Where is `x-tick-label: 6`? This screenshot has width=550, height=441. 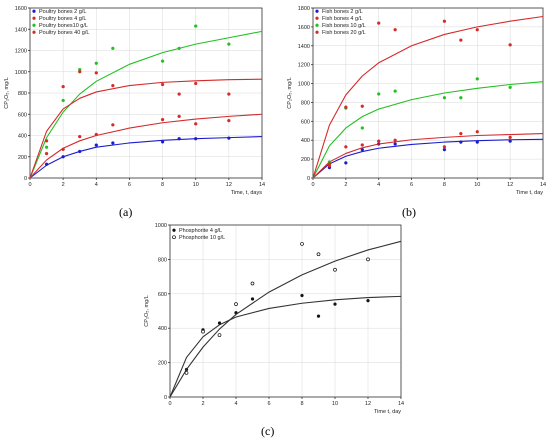 x-tick-label: 6 is located at coordinates (129, 185).